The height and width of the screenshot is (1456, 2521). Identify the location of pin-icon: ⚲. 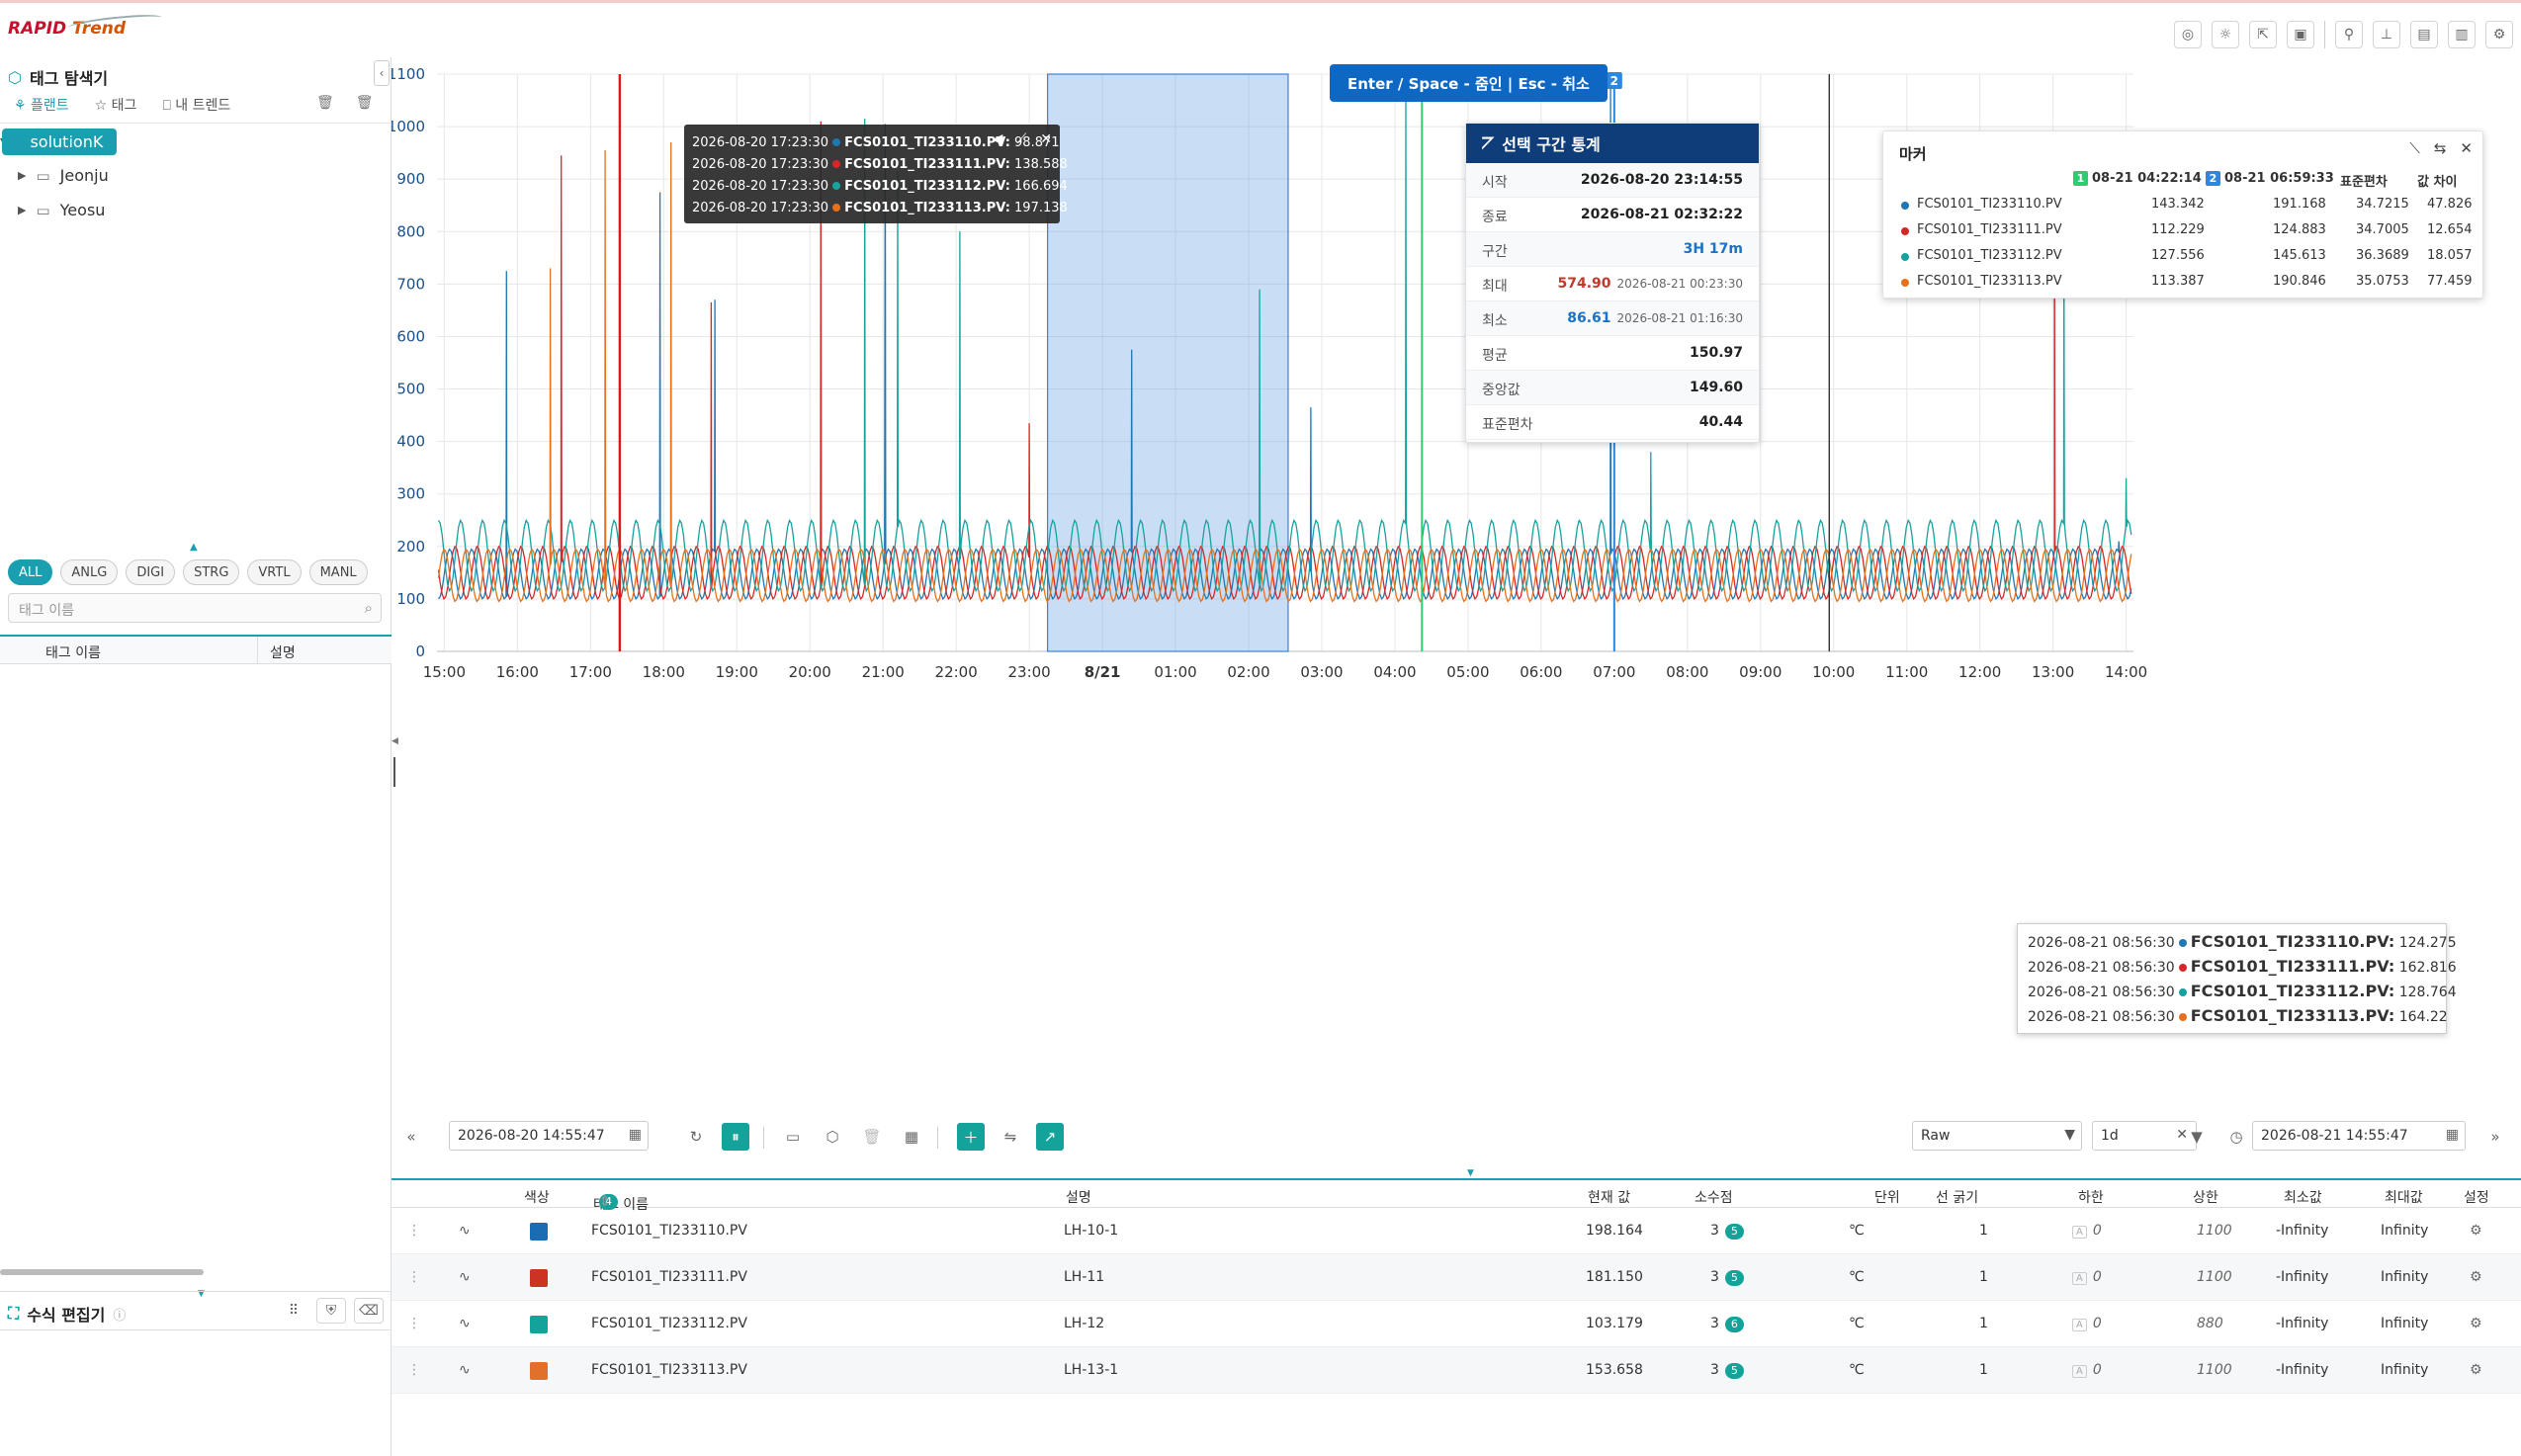
(2349, 34).